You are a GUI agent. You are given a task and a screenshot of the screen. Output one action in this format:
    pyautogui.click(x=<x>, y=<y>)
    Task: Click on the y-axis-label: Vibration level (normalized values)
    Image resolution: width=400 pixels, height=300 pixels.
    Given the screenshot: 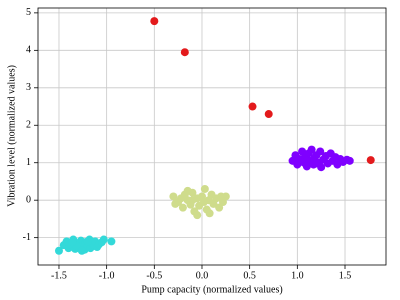 What is the action you would take?
    pyautogui.click(x=11, y=136)
    